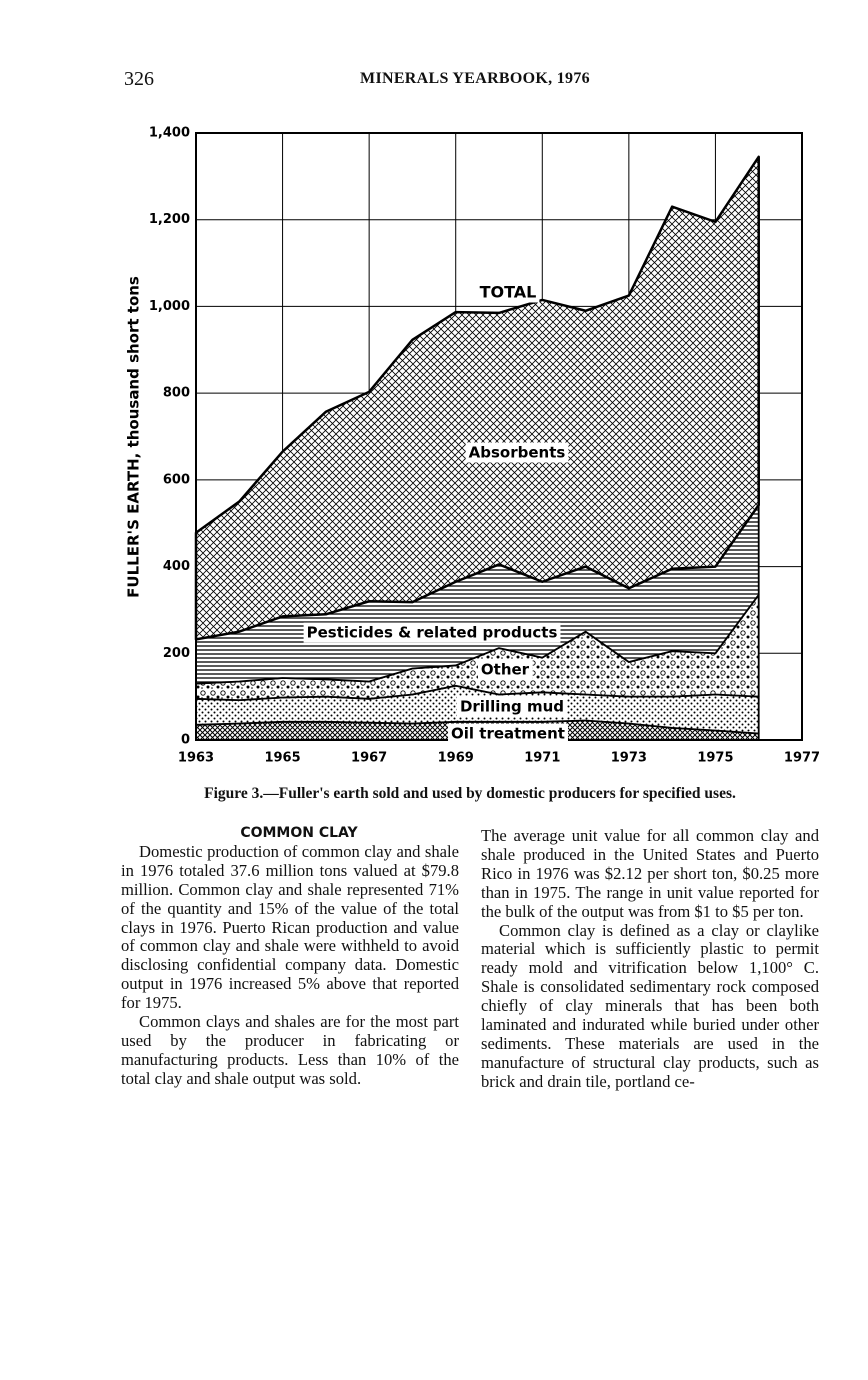 The height and width of the screenshot is (1380, 868). What do you see at coordinates (176, 479) in the screenshot?
I see `y-tick-label: 600` at bounding box center [176, 479].